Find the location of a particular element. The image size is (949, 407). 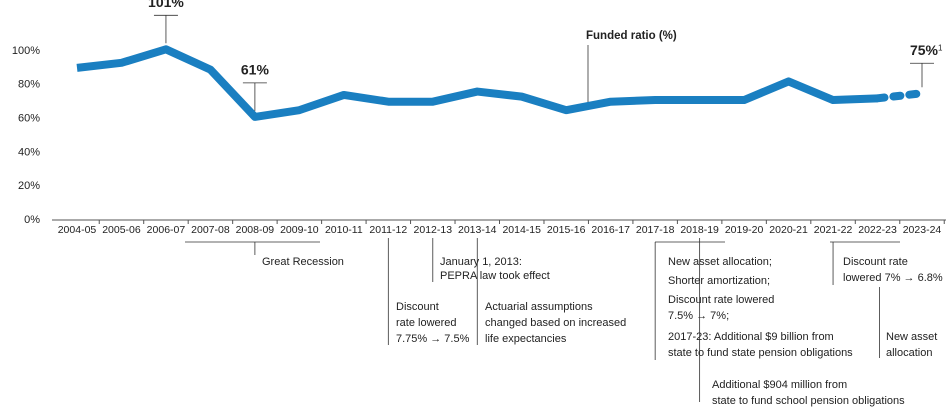

annotation-text: Shorter amortization; is located at coordinates (719, 281).